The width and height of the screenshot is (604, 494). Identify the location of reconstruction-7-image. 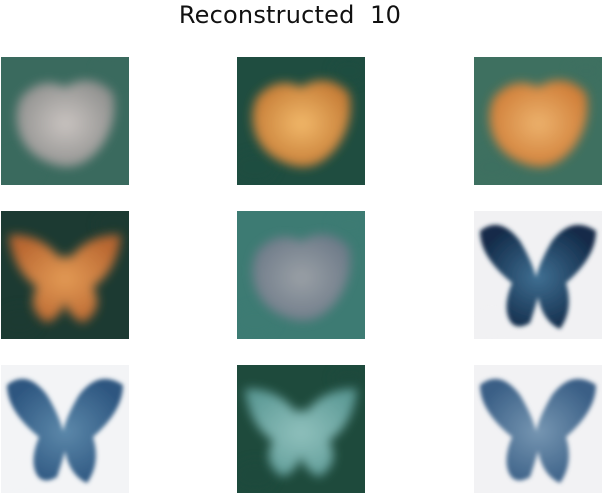
(65, 429).